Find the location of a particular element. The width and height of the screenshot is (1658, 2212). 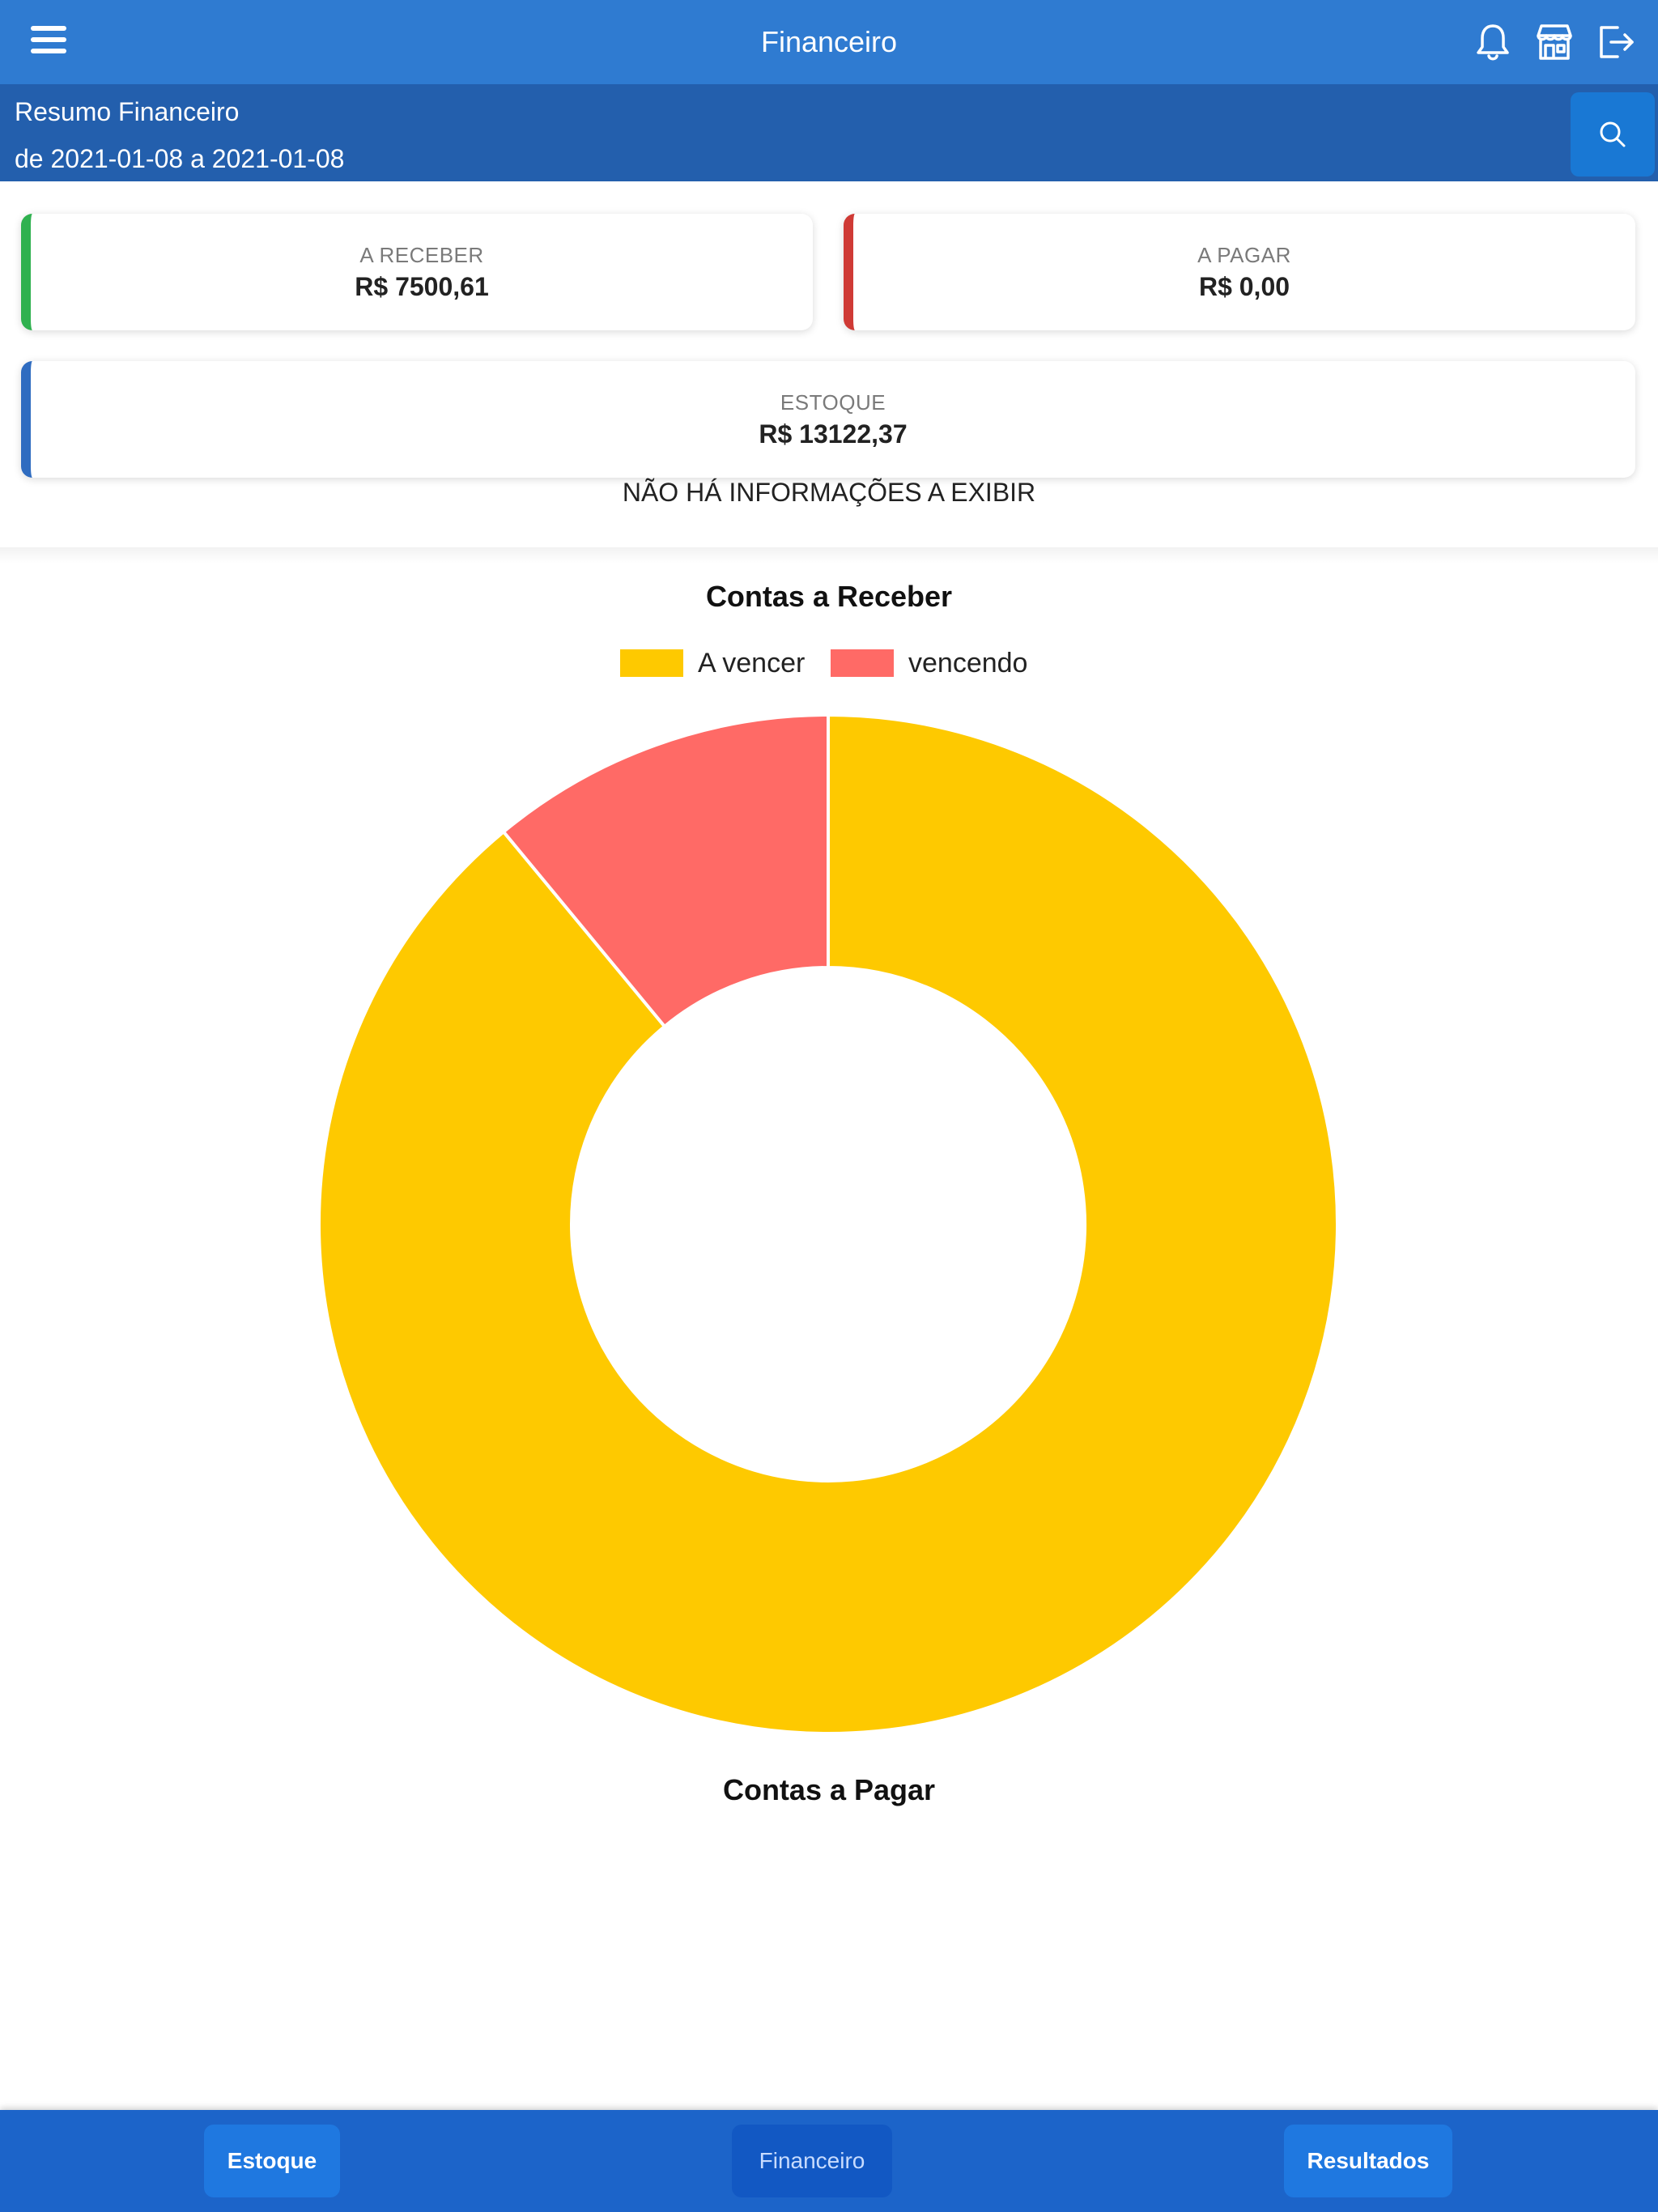

hamburger-menu-icon is located at coordinates (49, 42).